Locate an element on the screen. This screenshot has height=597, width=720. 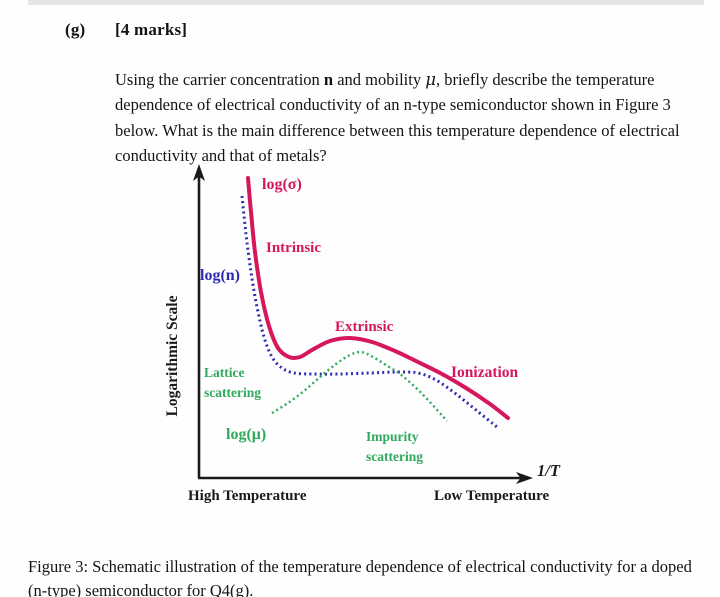
lattice-scattering-label-line1: Lattice is located at coordinates (224, 372).